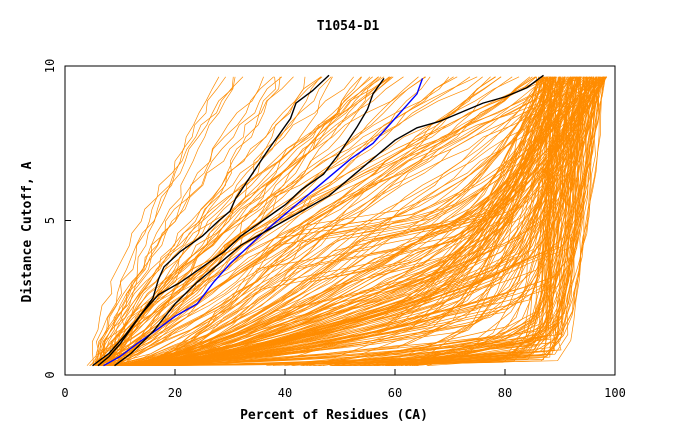 This screenshot has height=440, width=680. I want to click on x-tick-label: 60, so click(395, 393).